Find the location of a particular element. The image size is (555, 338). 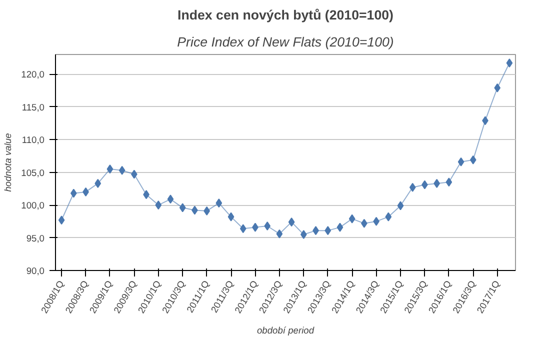

y-tick-label: 110,0 is located at coordinates (33, 140).